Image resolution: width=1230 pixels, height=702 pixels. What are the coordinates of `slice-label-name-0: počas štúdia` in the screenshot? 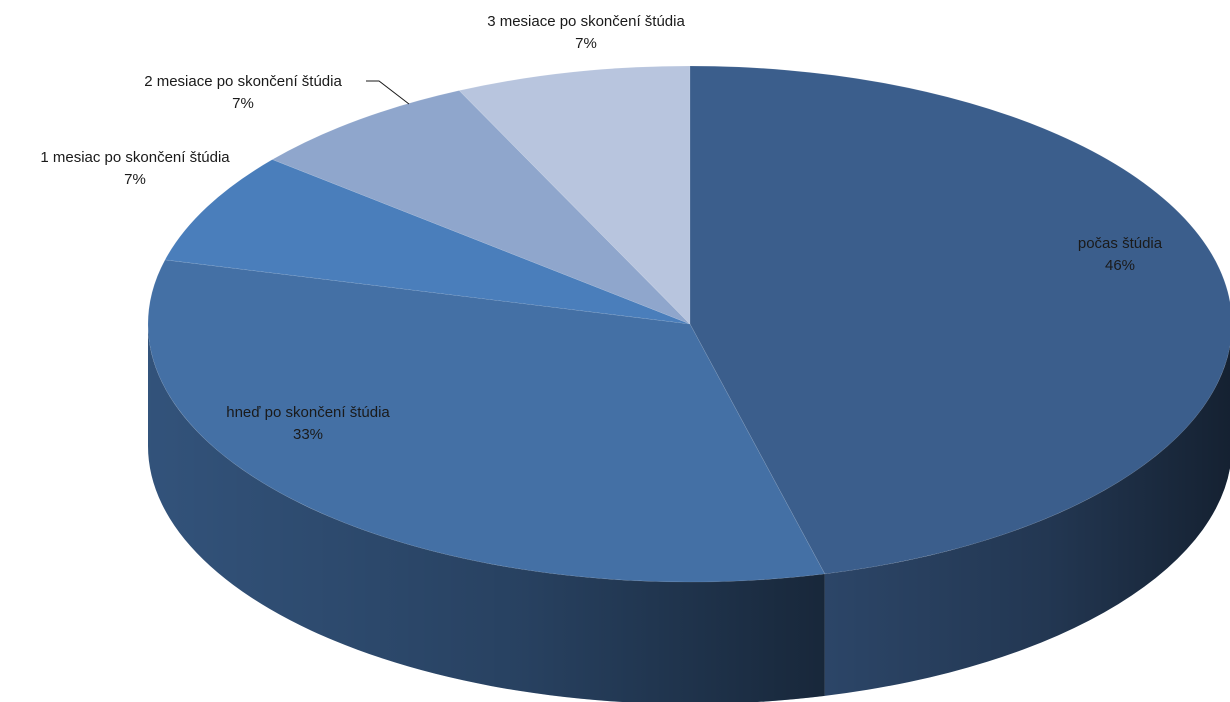 It's located at (1120, 243).